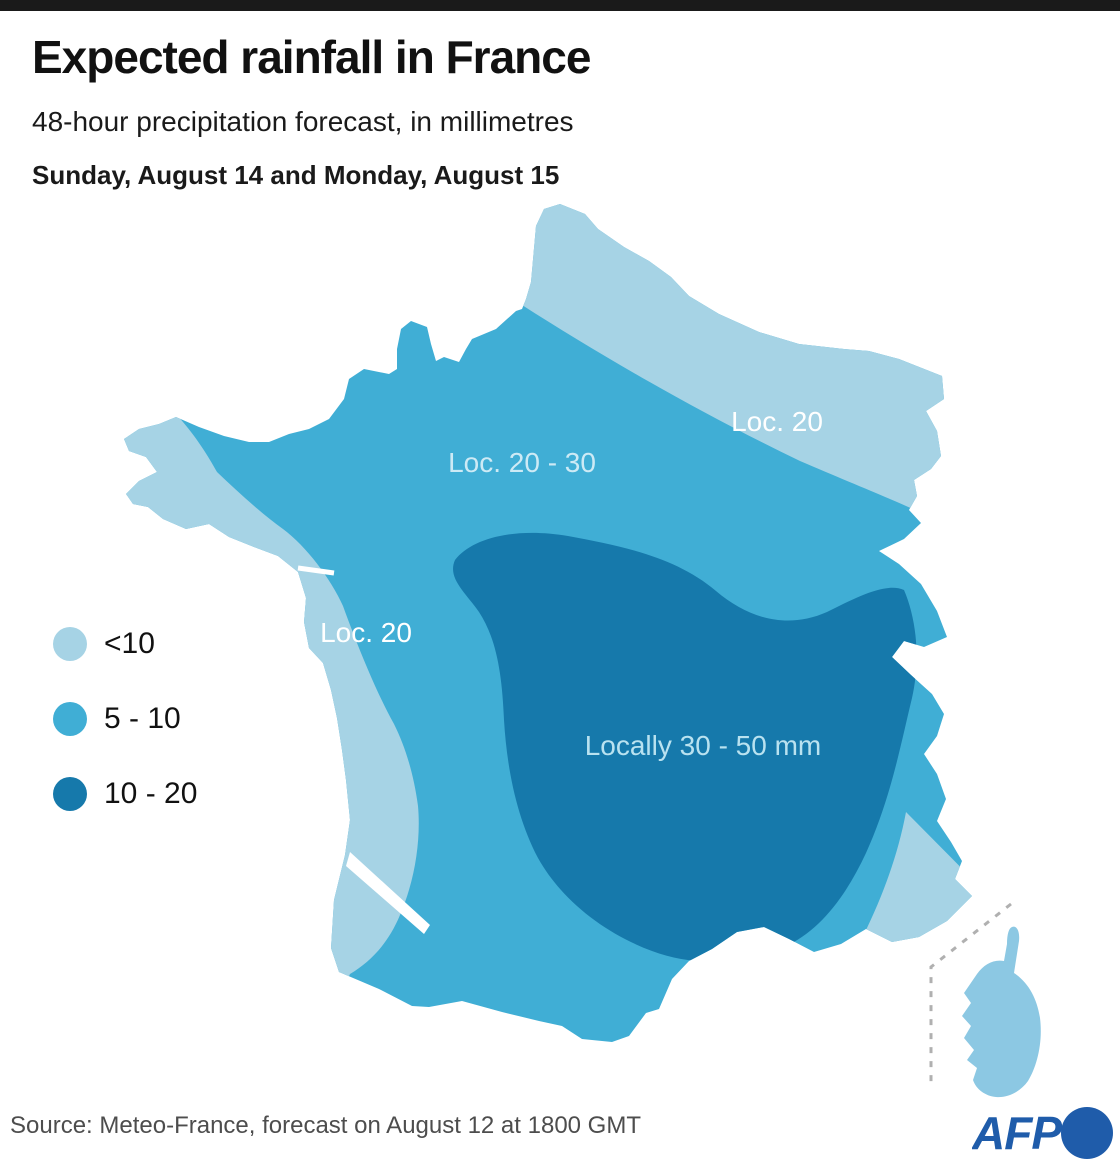 The image size is (1120, 1164). Describe the element at coordinates (777, 421) in the screenshot. I see `map-label-northeast: Loc. 20` at that location.